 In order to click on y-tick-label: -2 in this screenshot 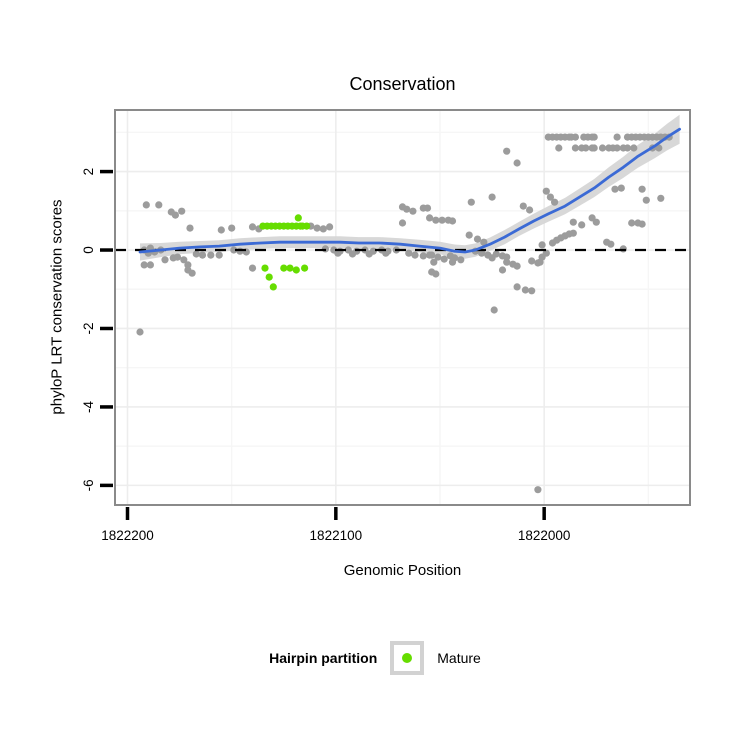, I will do `click(88, 328)`.